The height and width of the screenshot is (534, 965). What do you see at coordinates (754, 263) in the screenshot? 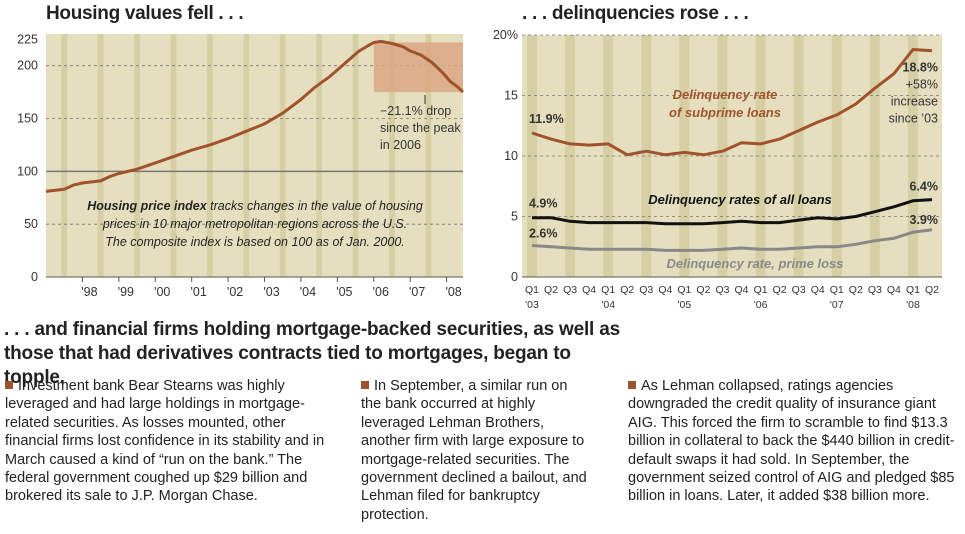
I see `prime-label: Delinquency rate, prime loss` at bounding box center [754, 263].